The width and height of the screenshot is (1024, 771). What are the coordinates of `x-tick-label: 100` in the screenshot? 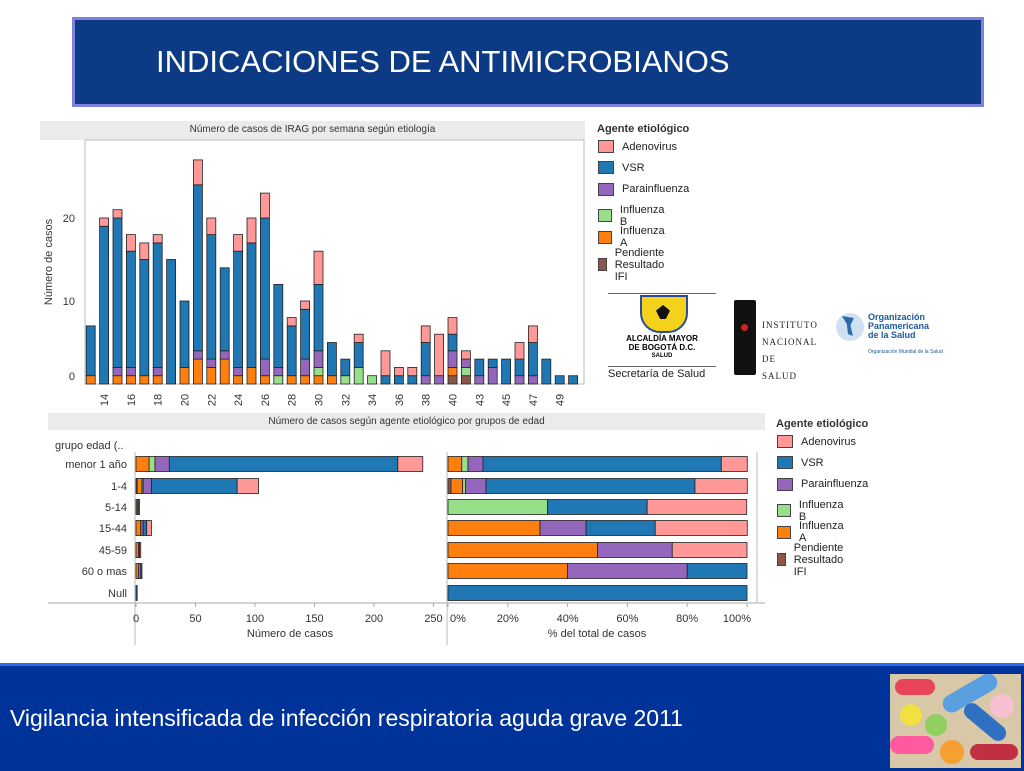 It's located at (255, 619).